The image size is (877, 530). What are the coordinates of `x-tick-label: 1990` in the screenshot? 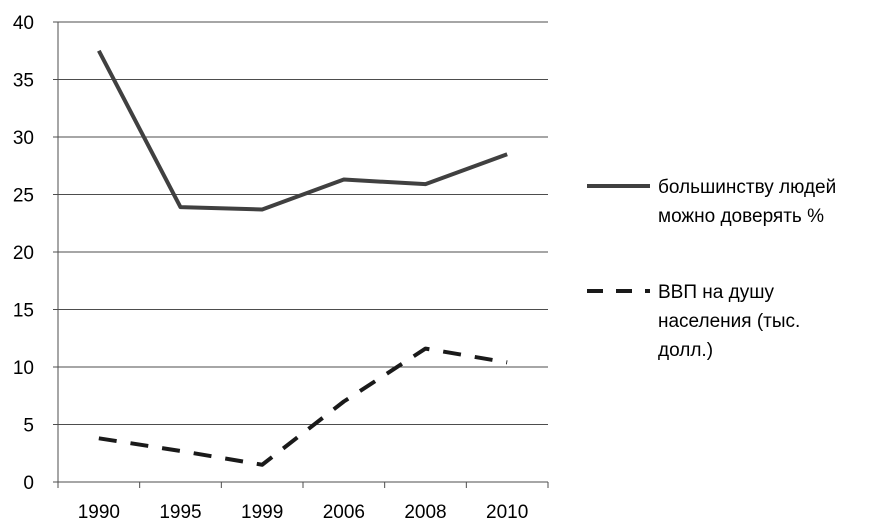 It's located at (99, 512).